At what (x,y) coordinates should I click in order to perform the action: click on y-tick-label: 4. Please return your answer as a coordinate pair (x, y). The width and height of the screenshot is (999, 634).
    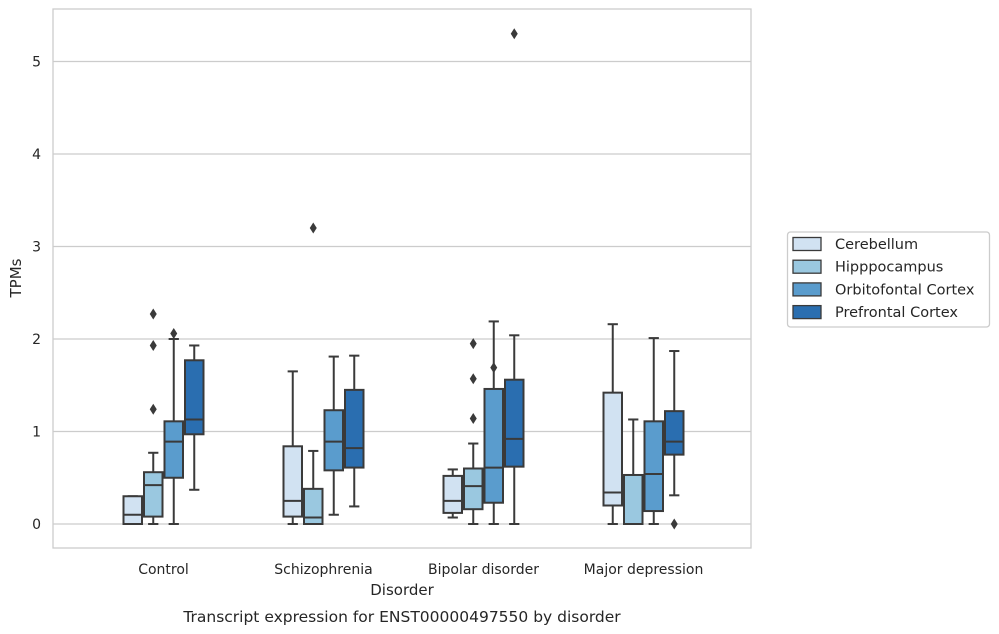
    Looking at the image, I should click on (36, 155).